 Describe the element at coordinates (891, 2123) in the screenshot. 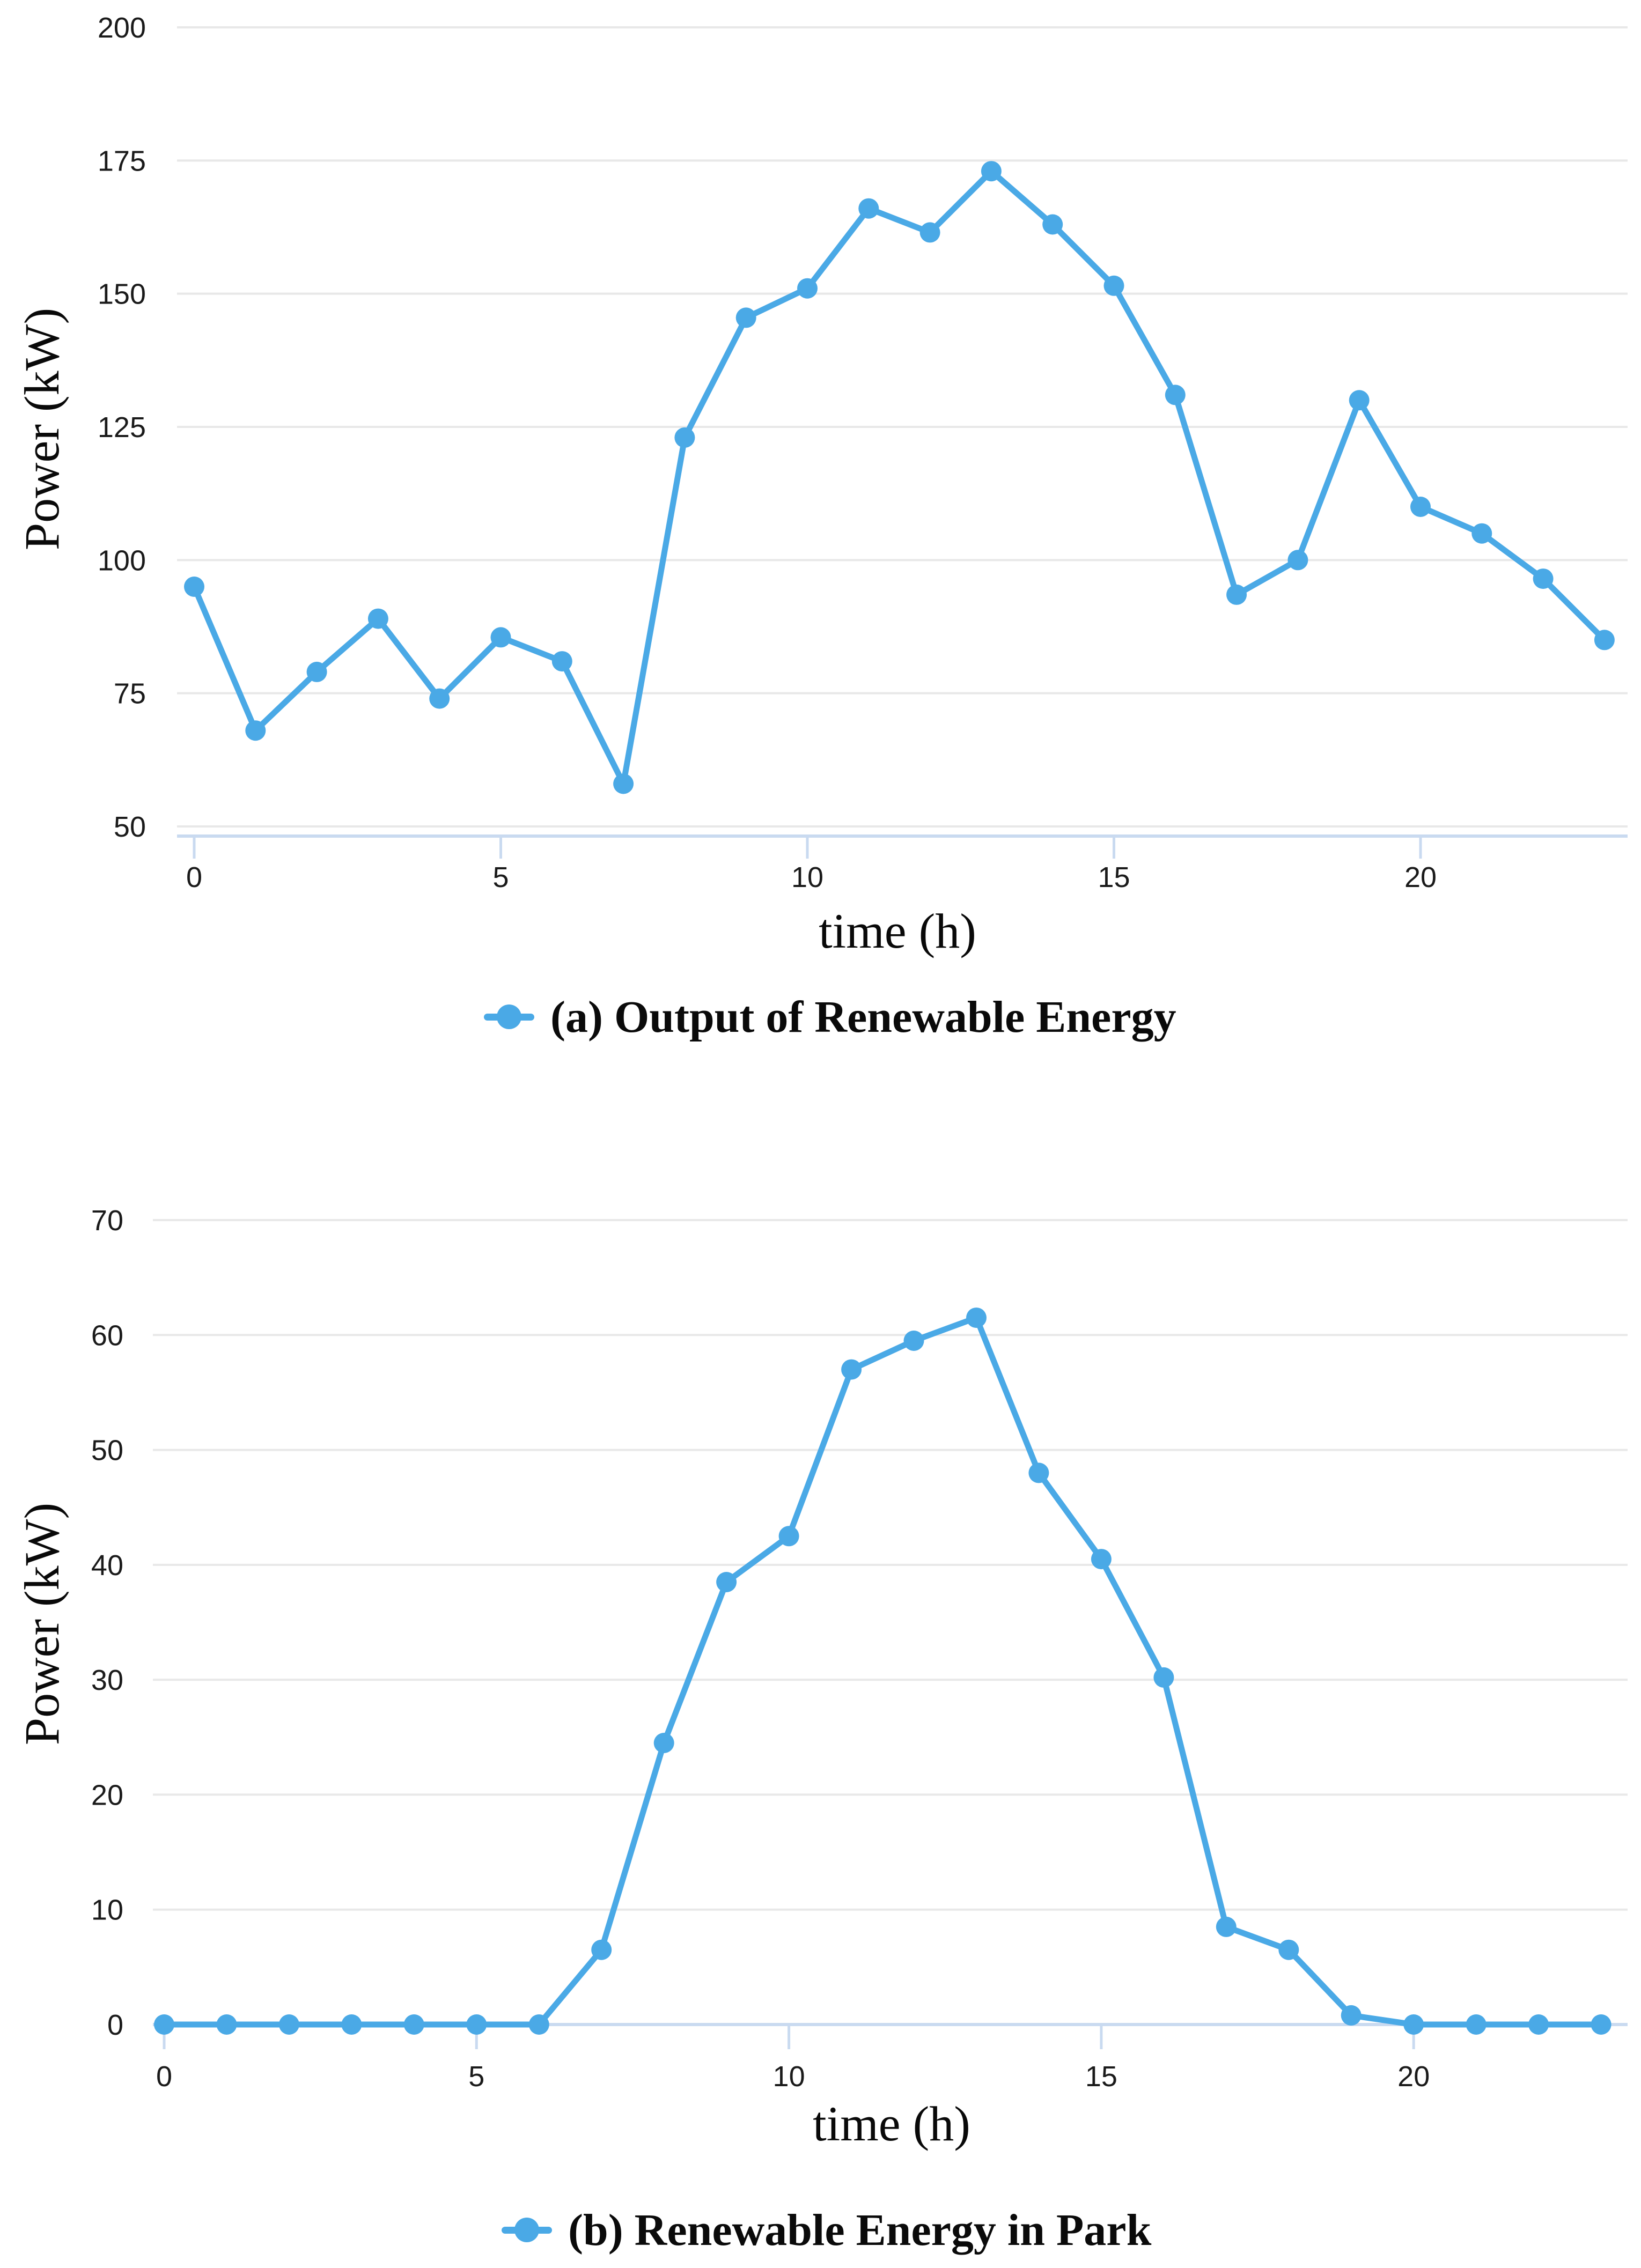

I see `chart-b-x-axis-title: time (h)` at that location.